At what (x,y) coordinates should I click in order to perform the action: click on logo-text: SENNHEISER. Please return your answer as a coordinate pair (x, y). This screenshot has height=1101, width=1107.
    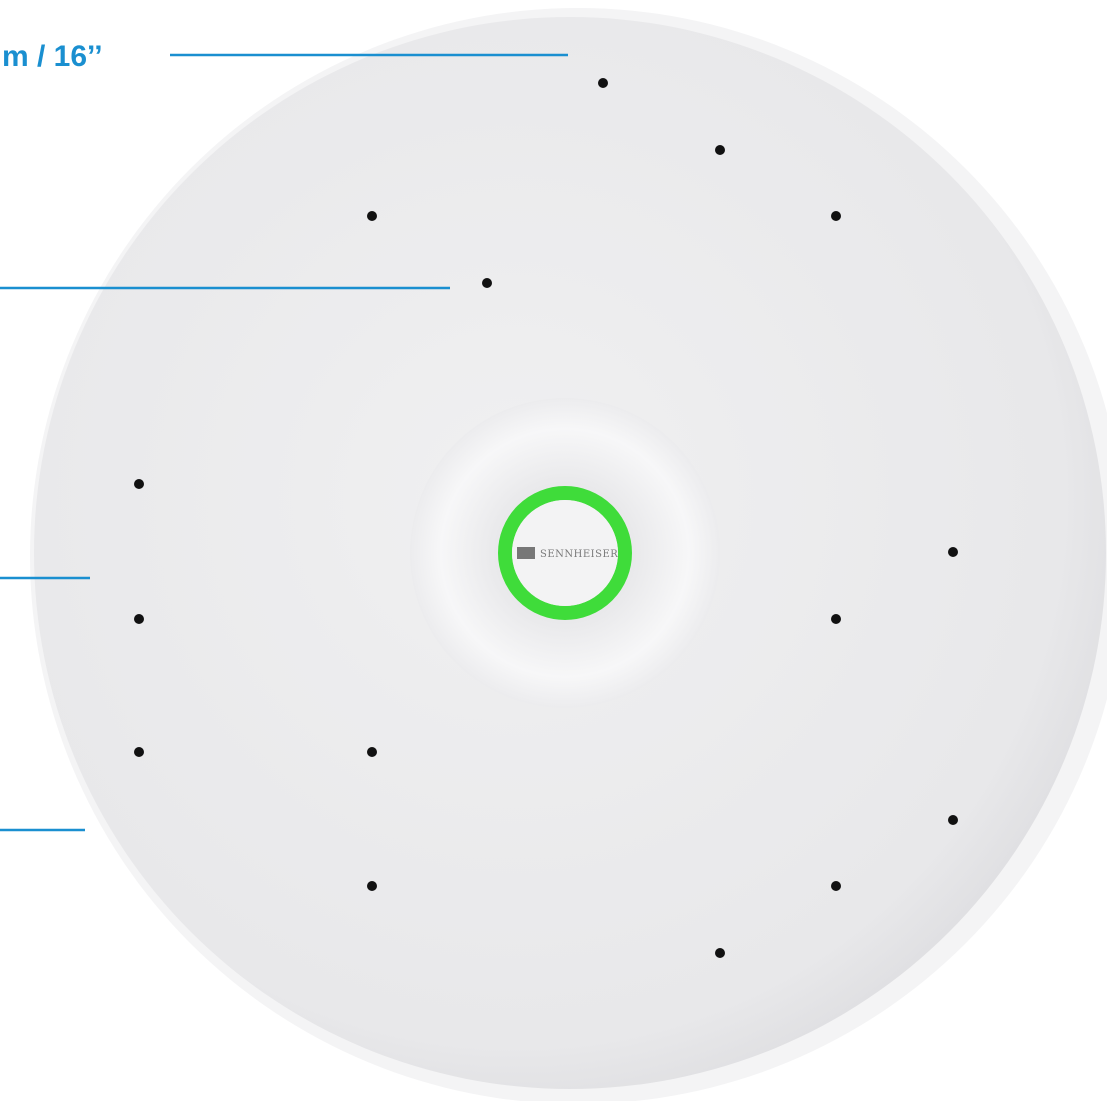
    Looking at the image, I should click on (579, 554).